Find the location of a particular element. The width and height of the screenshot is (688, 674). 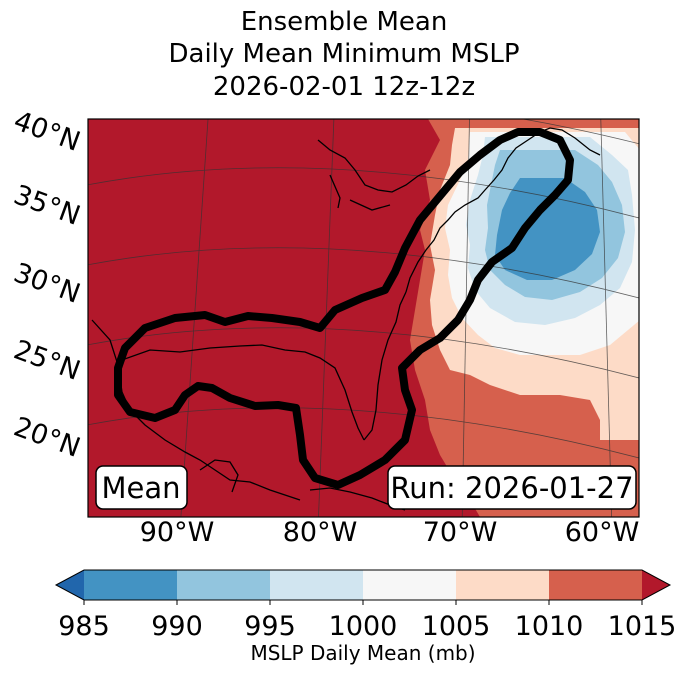

title-line-1: Ensemble Mean is located at coordinates (344, 22).